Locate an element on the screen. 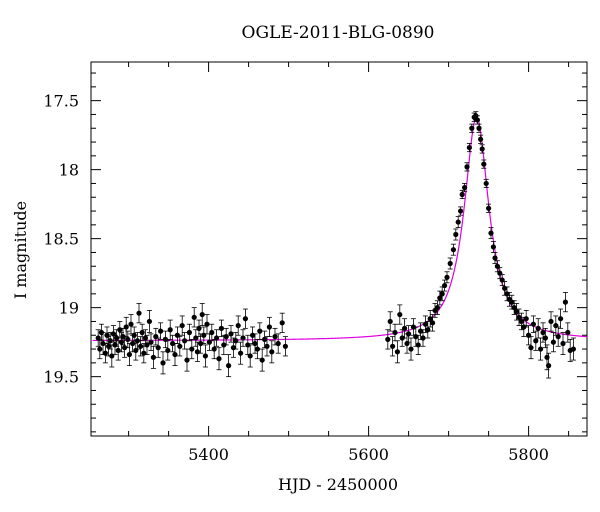 The image size is (600, 512). x-tick-label: 5400 is located at coordinates (208, 454).